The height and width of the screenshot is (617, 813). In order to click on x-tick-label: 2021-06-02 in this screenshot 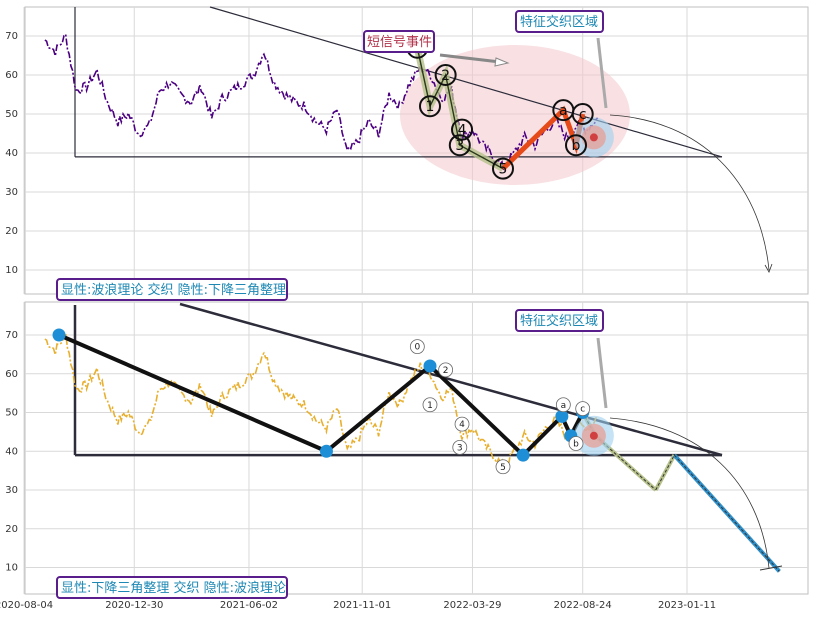, I will do `click(249, 605)`.